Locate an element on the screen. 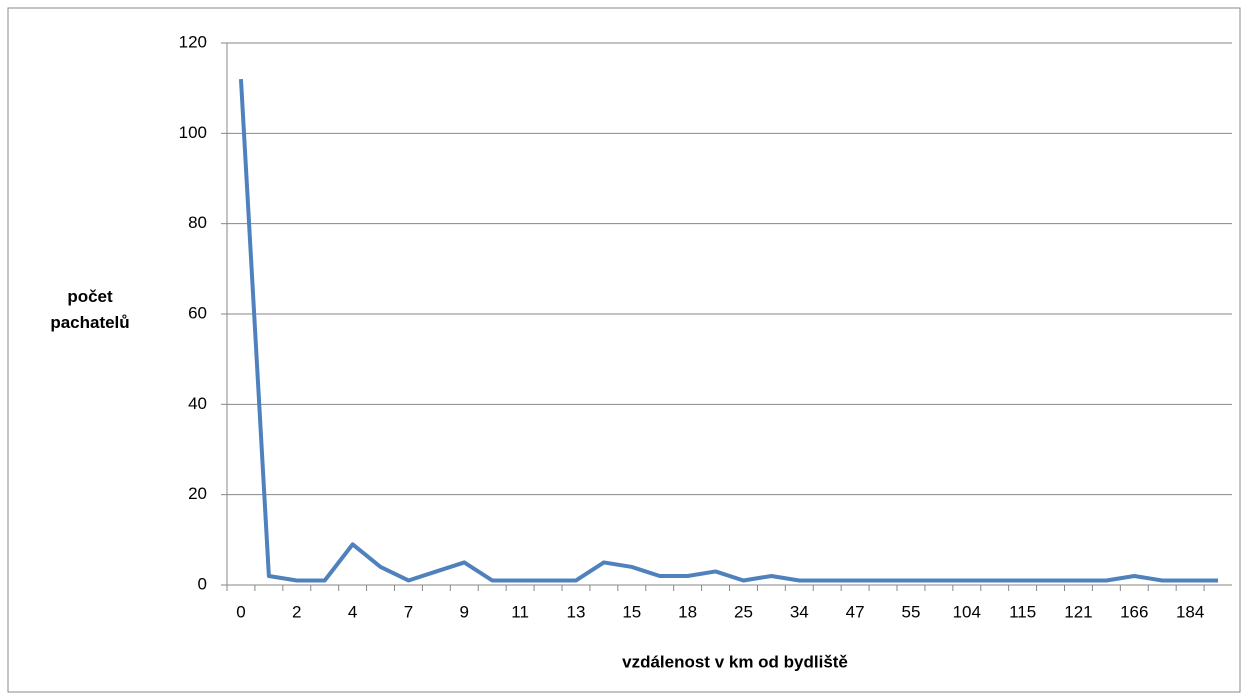  x-tick-label: 9 is located at coordinates (464, 611).